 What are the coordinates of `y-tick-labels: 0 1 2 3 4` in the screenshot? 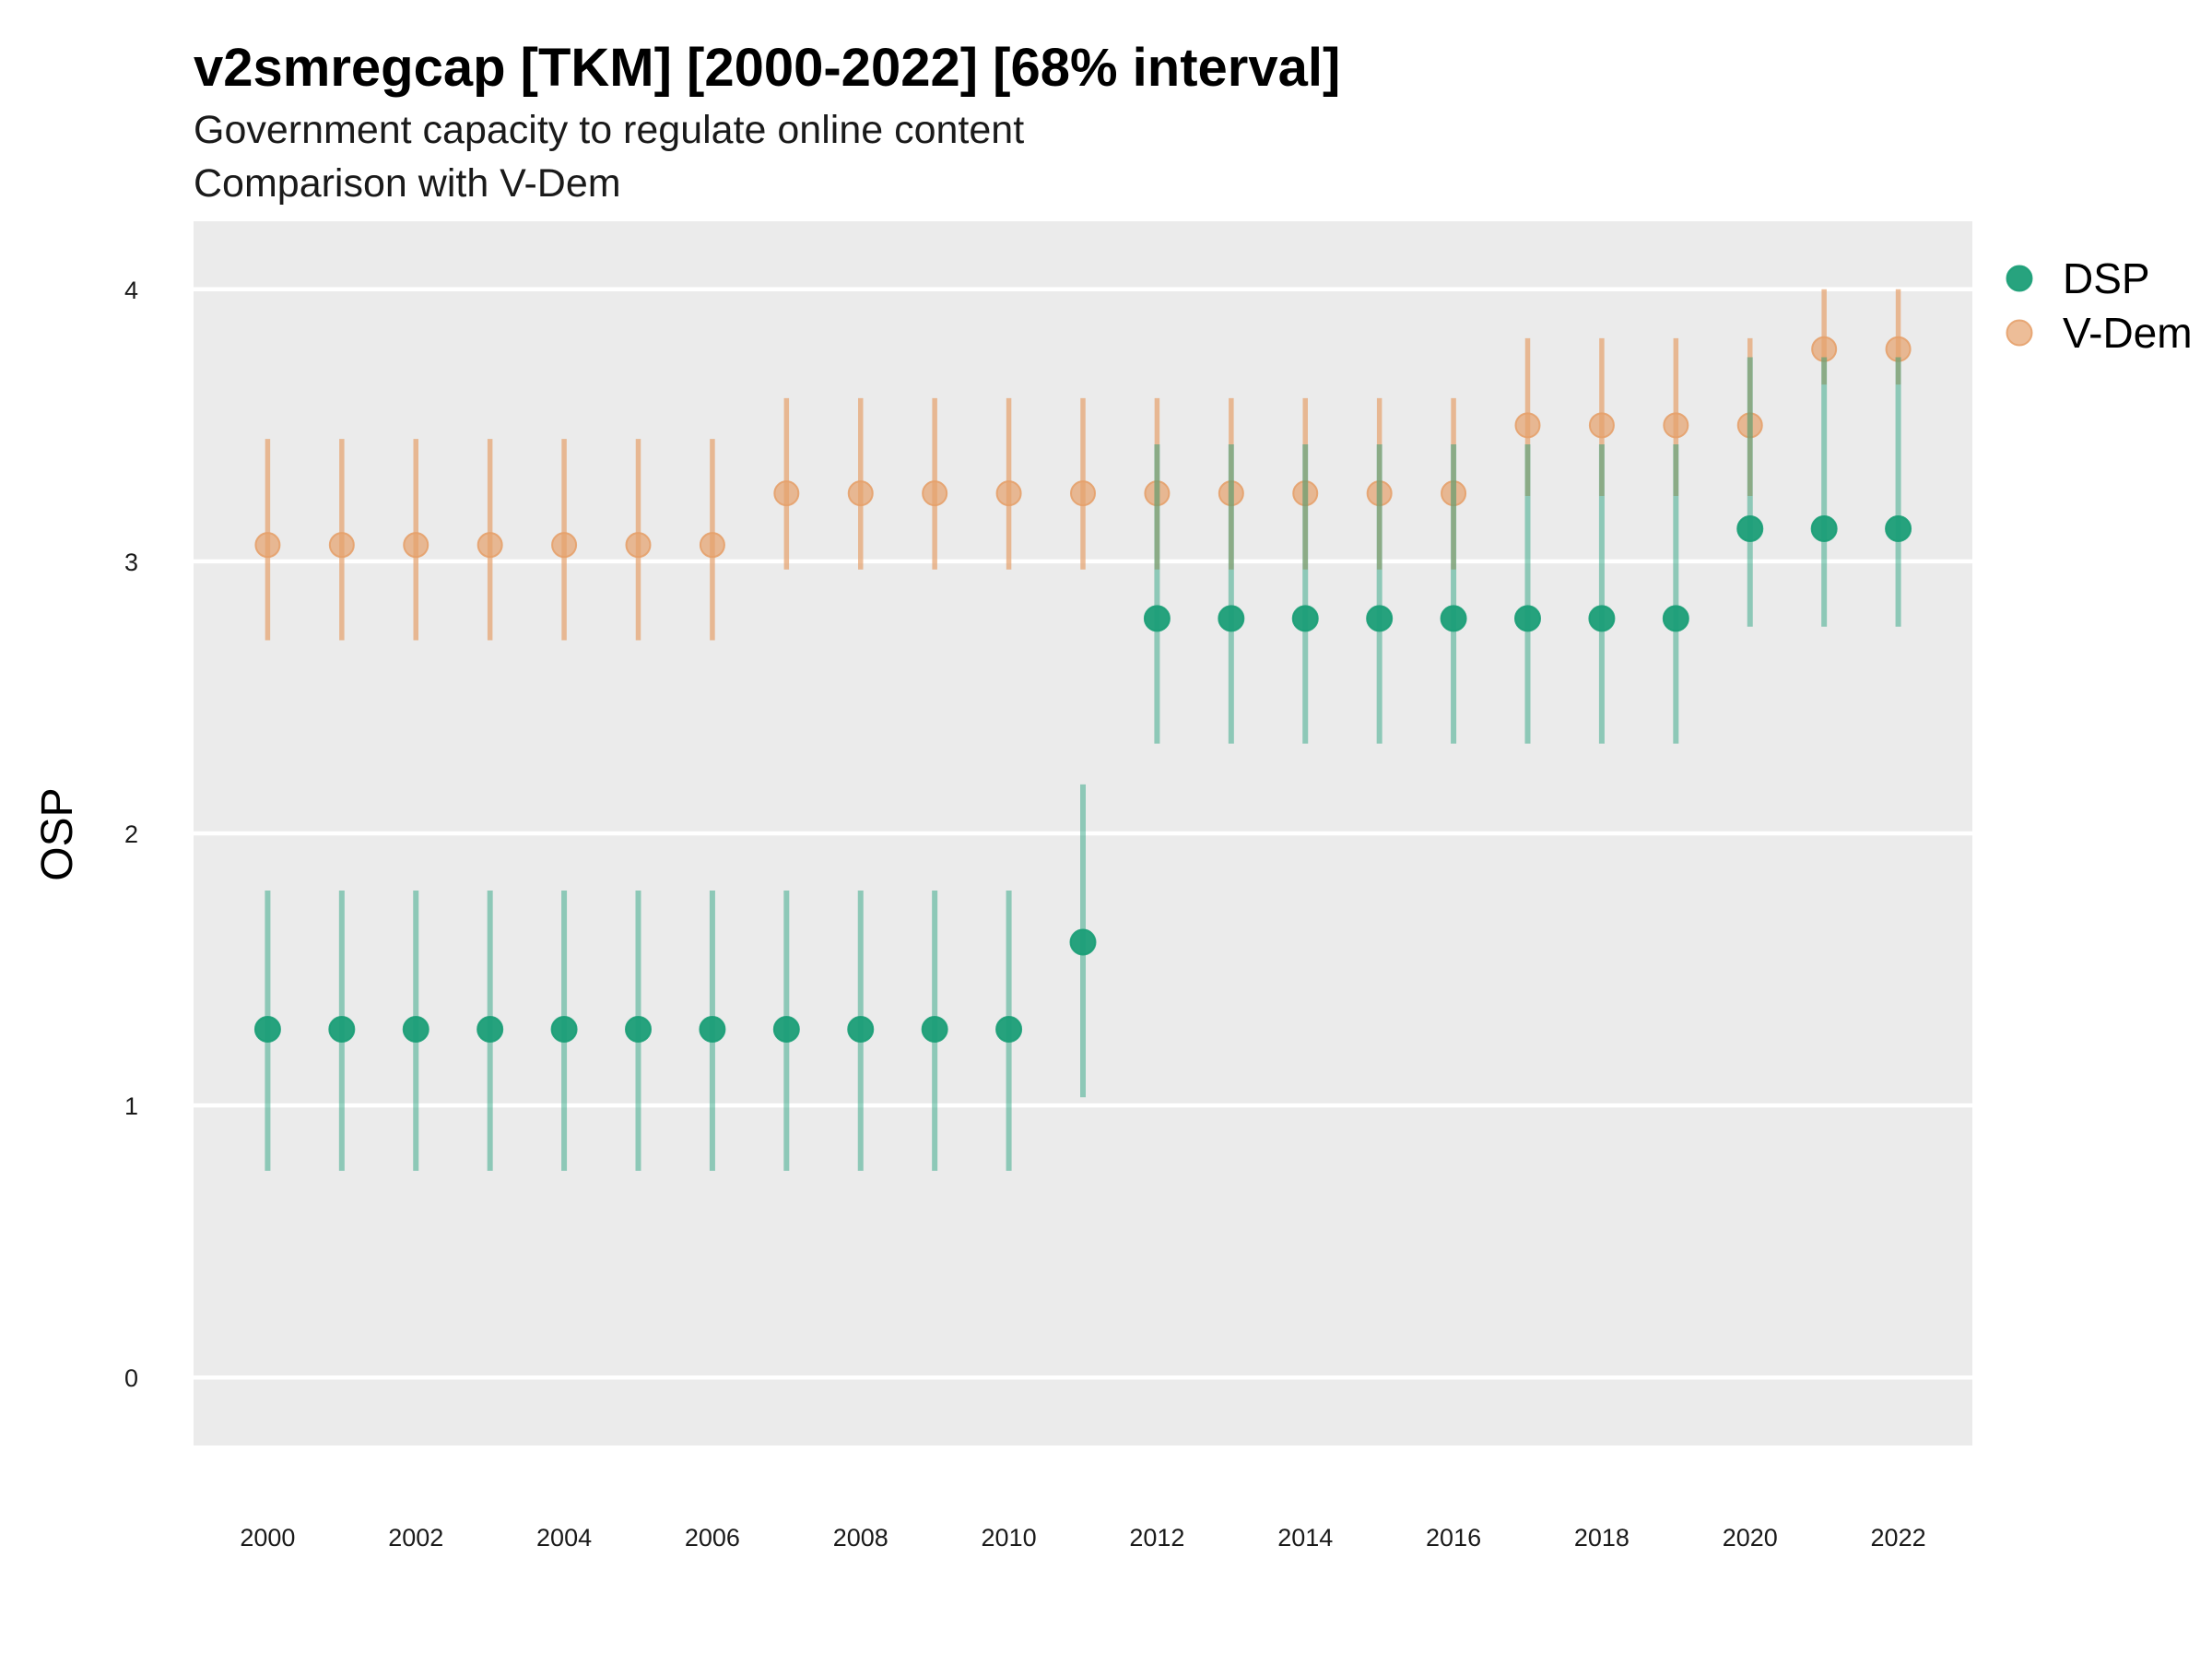 It's located at (131, 834).